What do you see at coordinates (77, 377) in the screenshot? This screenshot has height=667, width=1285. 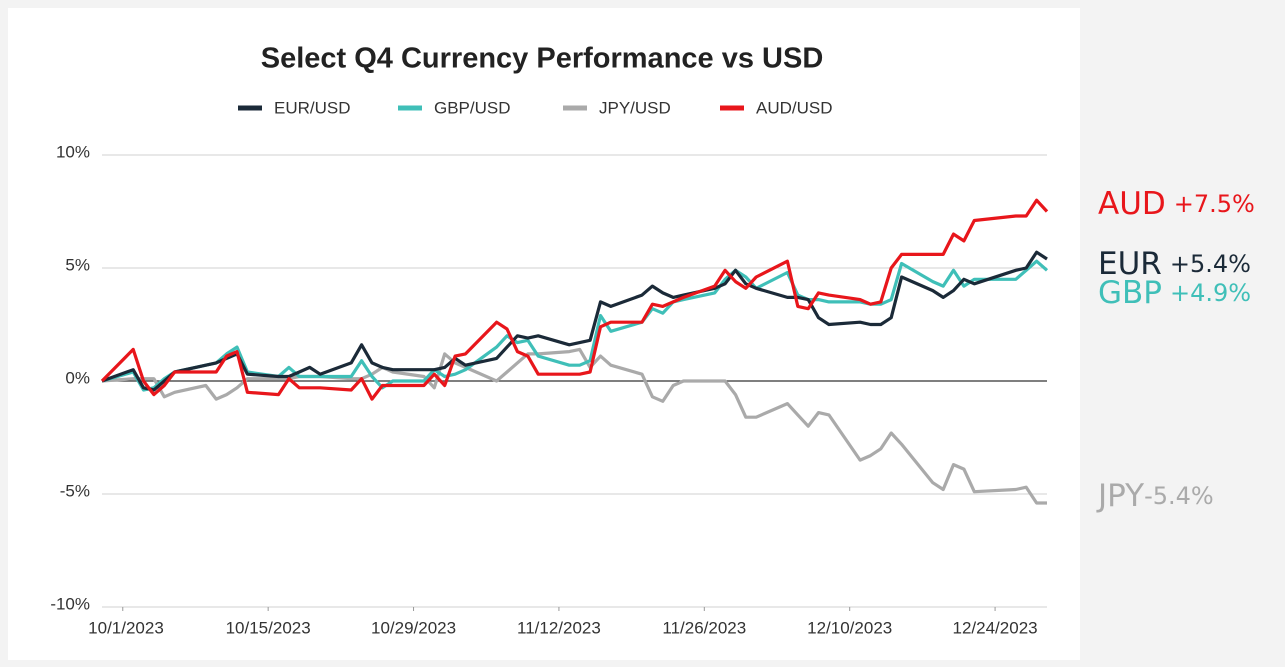 I see `y-tick-label: 0%` at bounding box center [77, 377].